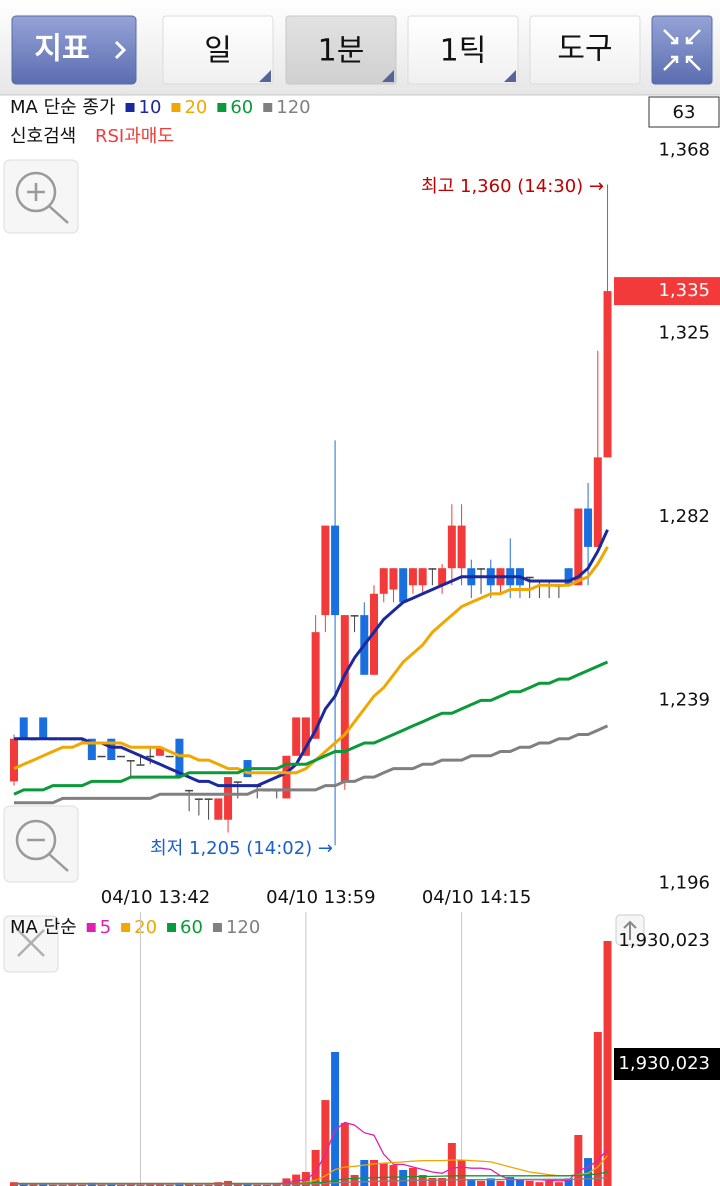  I want to click on day-button: 일, so click(218, 50).